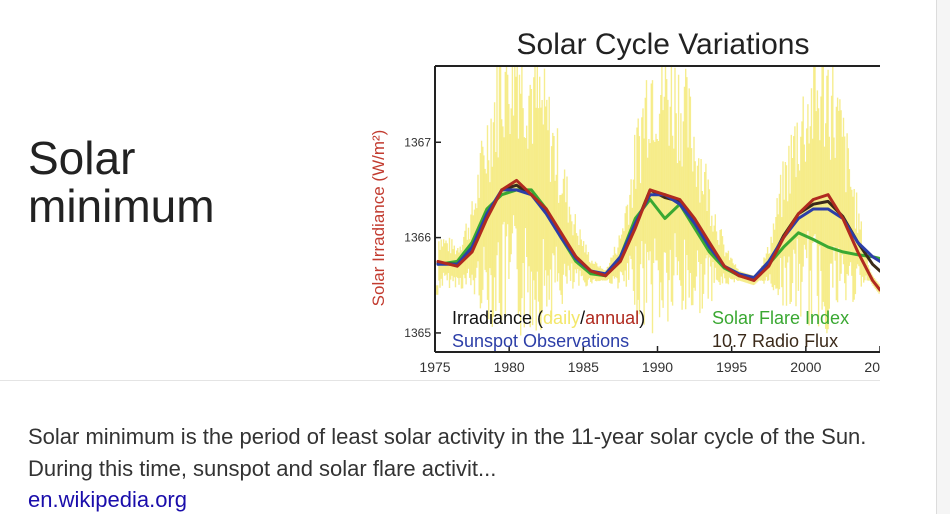  Describe the element at coordinates (417, 333) in the screenshot. I see `y-tick-label: 1365` at that location.